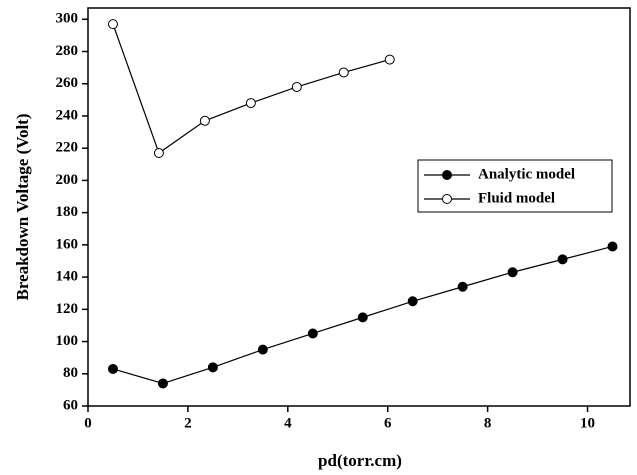 The height and width of the screenshot is (475, 637). Describe the element at coordinates (526, 174) in the screenshot. I see `legend-label: Analytic model` at that location.